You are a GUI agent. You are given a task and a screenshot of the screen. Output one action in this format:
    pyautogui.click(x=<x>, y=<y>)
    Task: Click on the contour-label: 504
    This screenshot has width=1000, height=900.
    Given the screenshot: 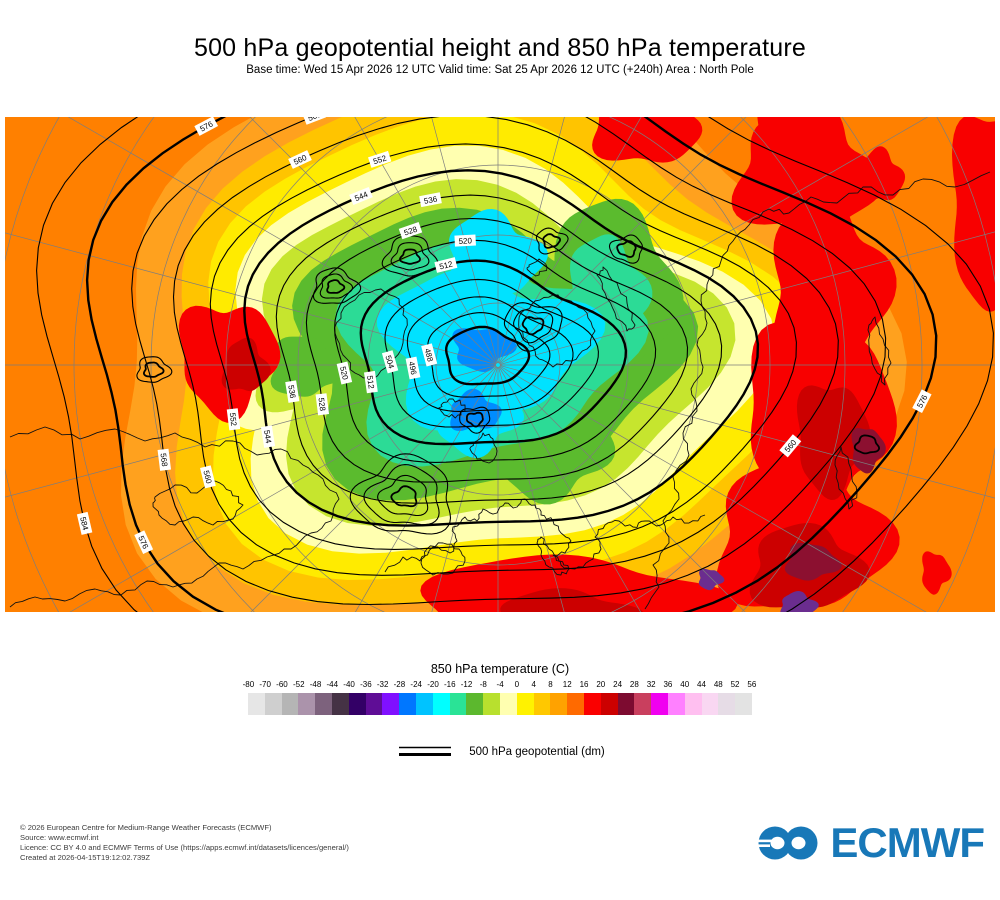 What is the action you would take?
    pyautogui.click(x=390, y=362)
    